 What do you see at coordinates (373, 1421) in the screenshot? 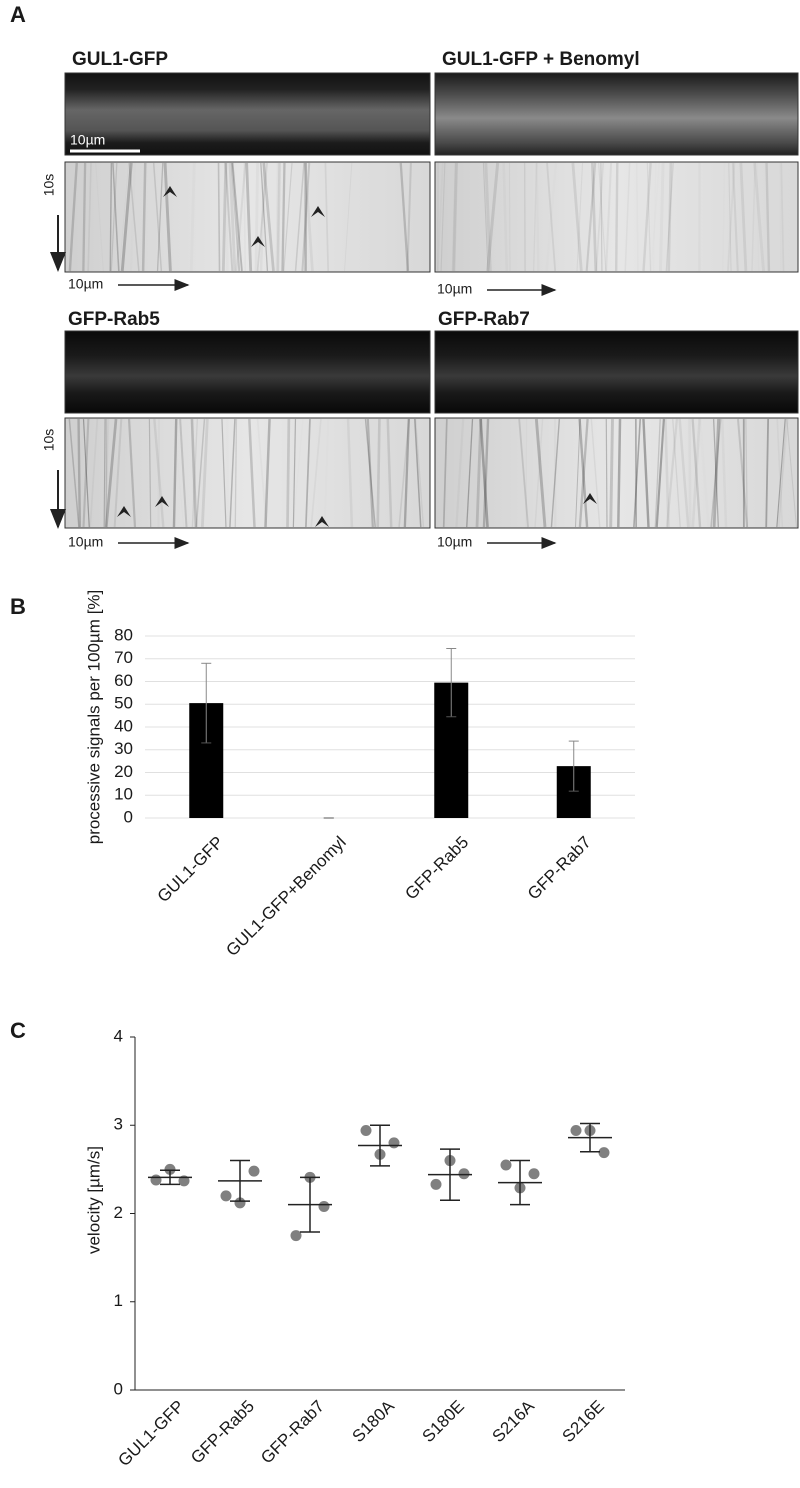
I see `x-tick-label: S180A` at bounding box center [373, 1421].